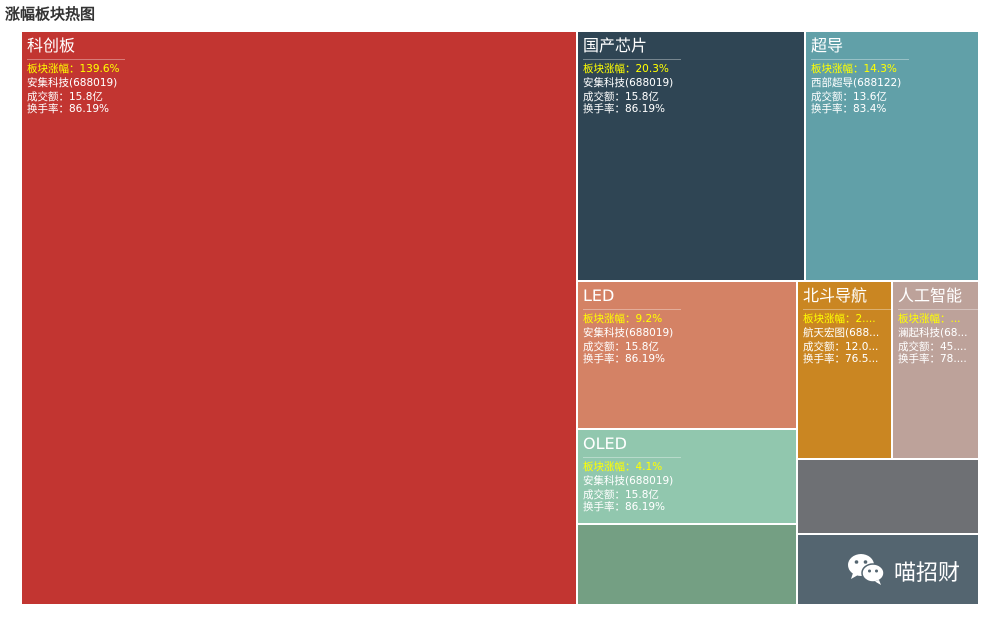 The image size is (1000, 618). I want to click on tile-change: 板块涨幅：4.1%, so click(623, 467).